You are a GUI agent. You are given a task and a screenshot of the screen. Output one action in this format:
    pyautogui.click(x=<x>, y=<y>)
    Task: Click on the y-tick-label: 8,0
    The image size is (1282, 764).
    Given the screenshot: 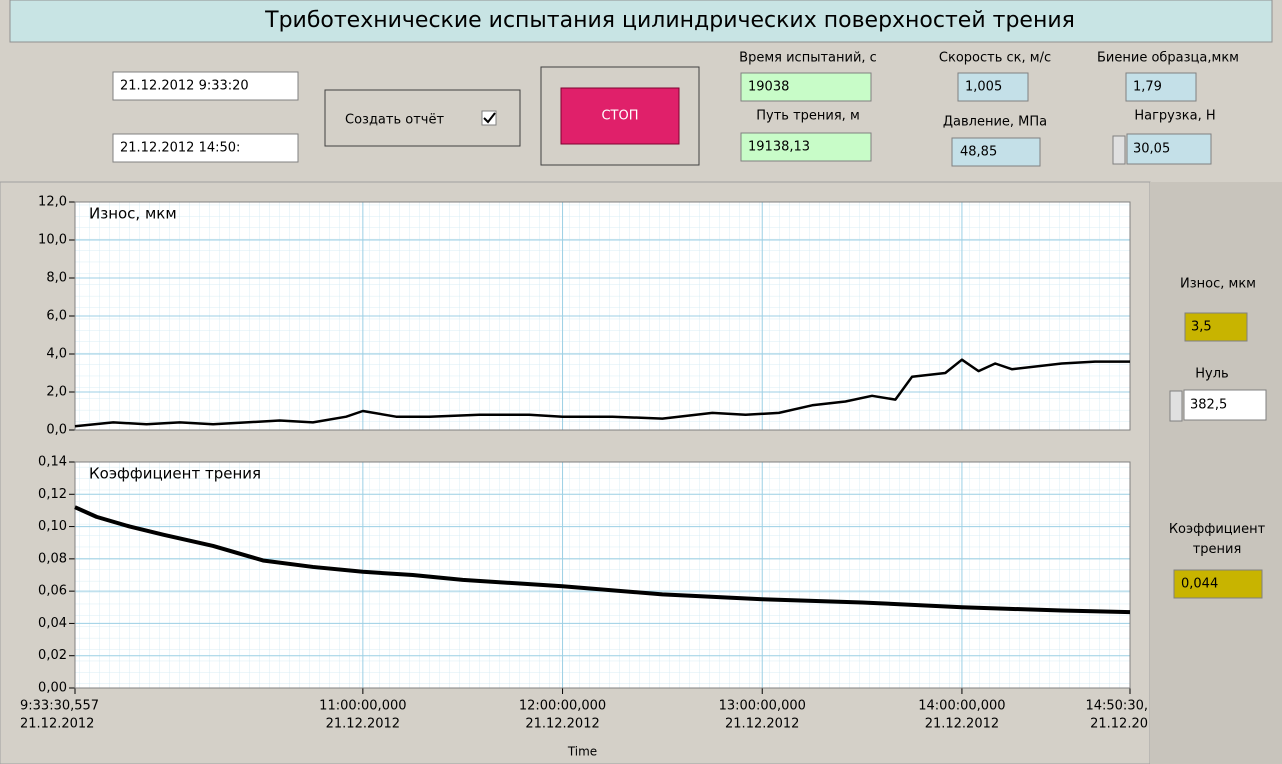 What is the action you would take?
    pyautogui.click(x=56, y=278)
    